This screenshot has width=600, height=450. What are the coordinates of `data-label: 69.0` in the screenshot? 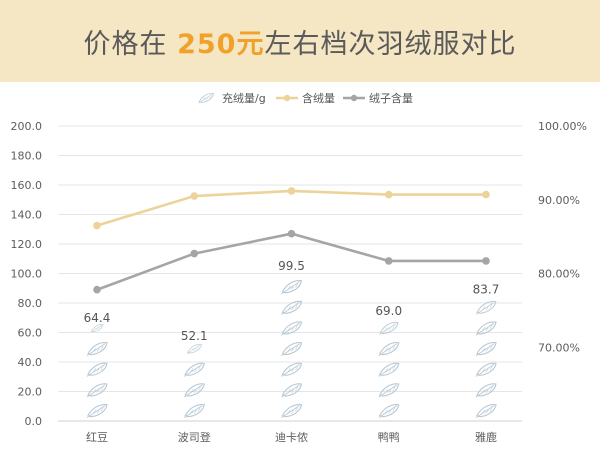 It's located at (388, 311).